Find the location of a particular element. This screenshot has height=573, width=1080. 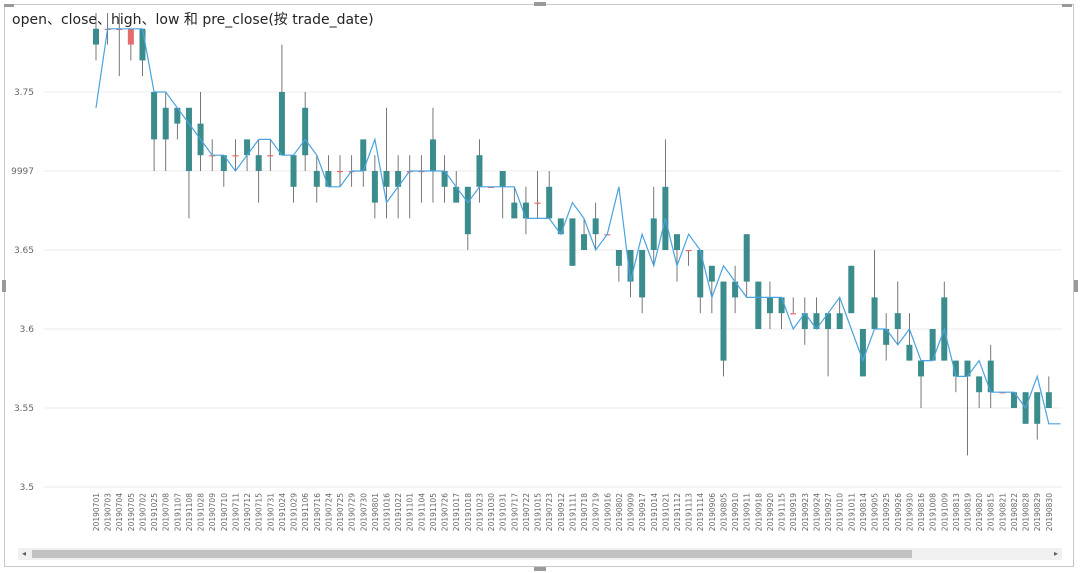

x-tick-label: 20191111 is located at coordinates (572, 512).